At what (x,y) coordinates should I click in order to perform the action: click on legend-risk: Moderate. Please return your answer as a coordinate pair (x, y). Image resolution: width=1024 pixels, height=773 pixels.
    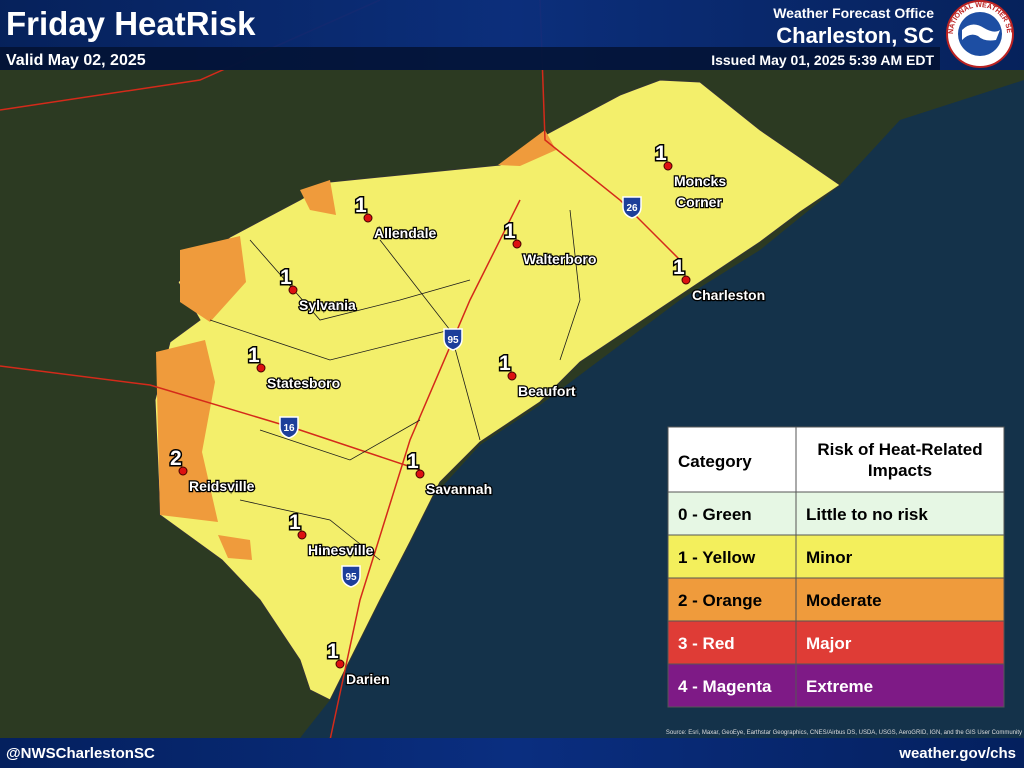
    Looking at the image, I should click on (844, 600).